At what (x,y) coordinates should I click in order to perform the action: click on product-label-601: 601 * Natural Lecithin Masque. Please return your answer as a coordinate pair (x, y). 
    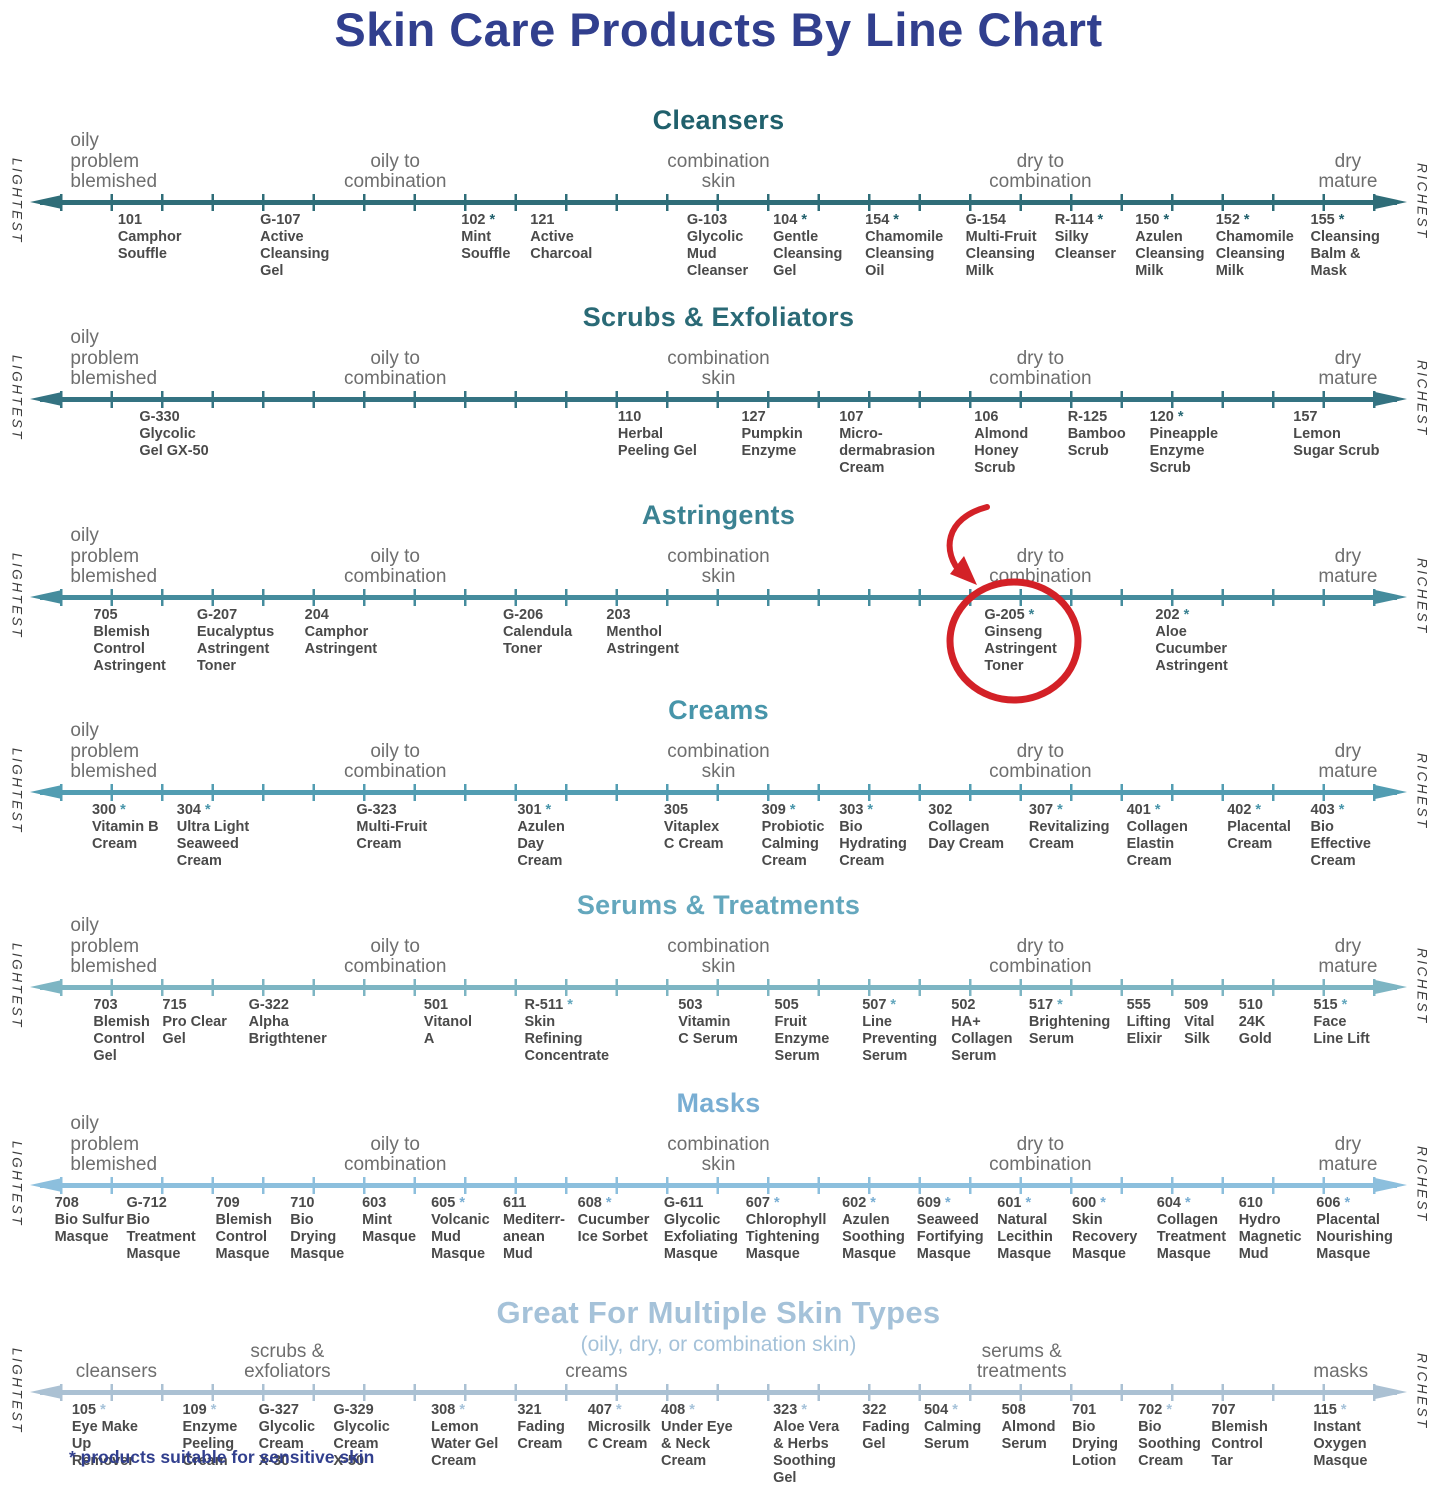
    Looking at the image, I should click on (1025, 1229).